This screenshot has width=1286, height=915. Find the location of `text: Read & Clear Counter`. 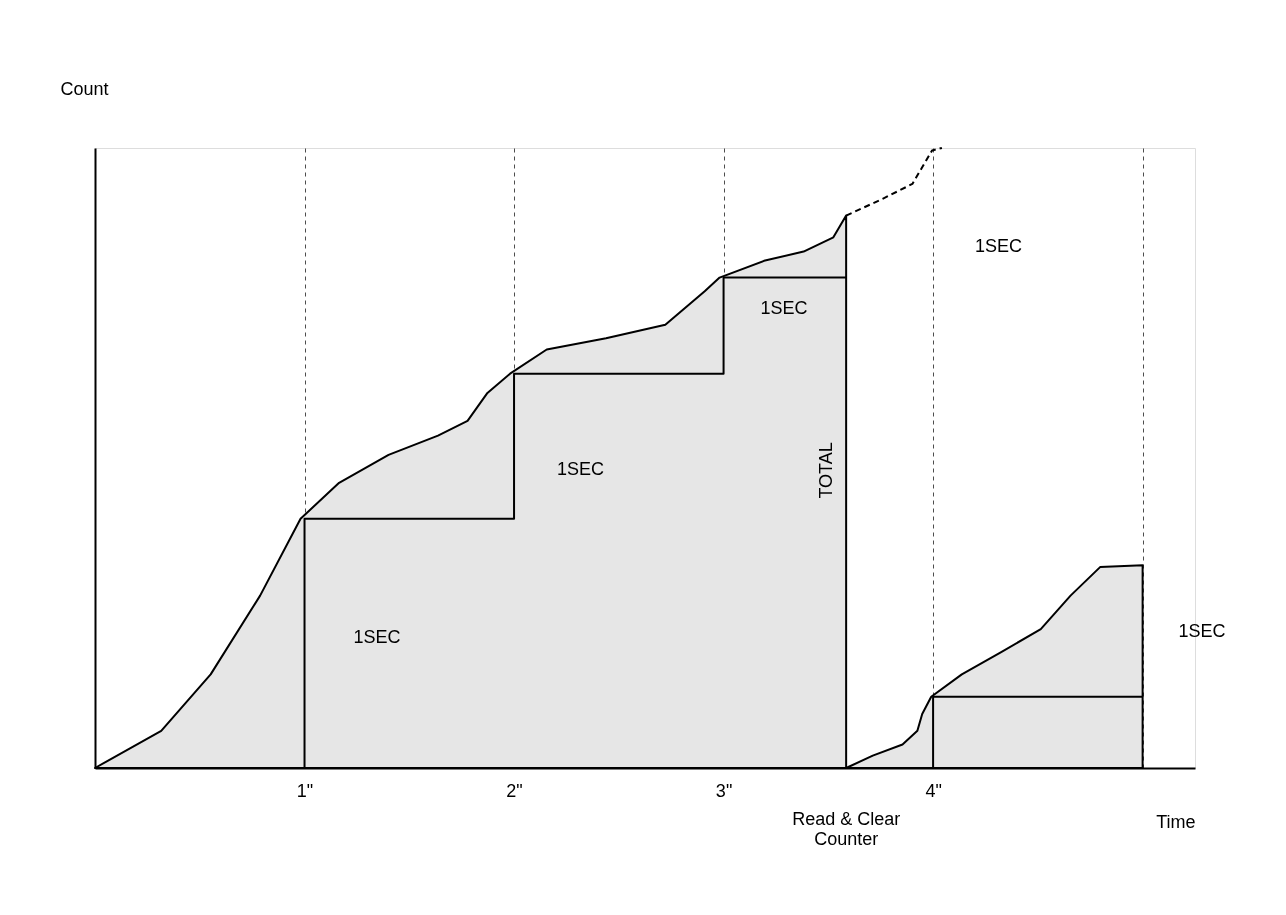

text: Read & Clear Counter is located at coordinates (846, 829).